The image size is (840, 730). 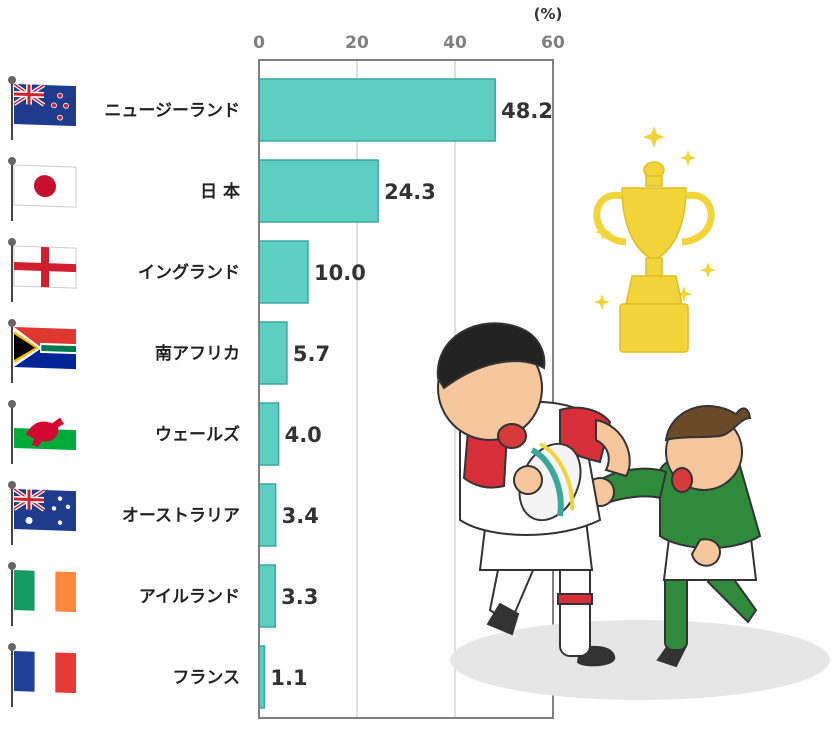 What do you see at coordinates (311, 354) in the screenshot?
I see `value-label: 5.7` at bounding box center [311, 354].